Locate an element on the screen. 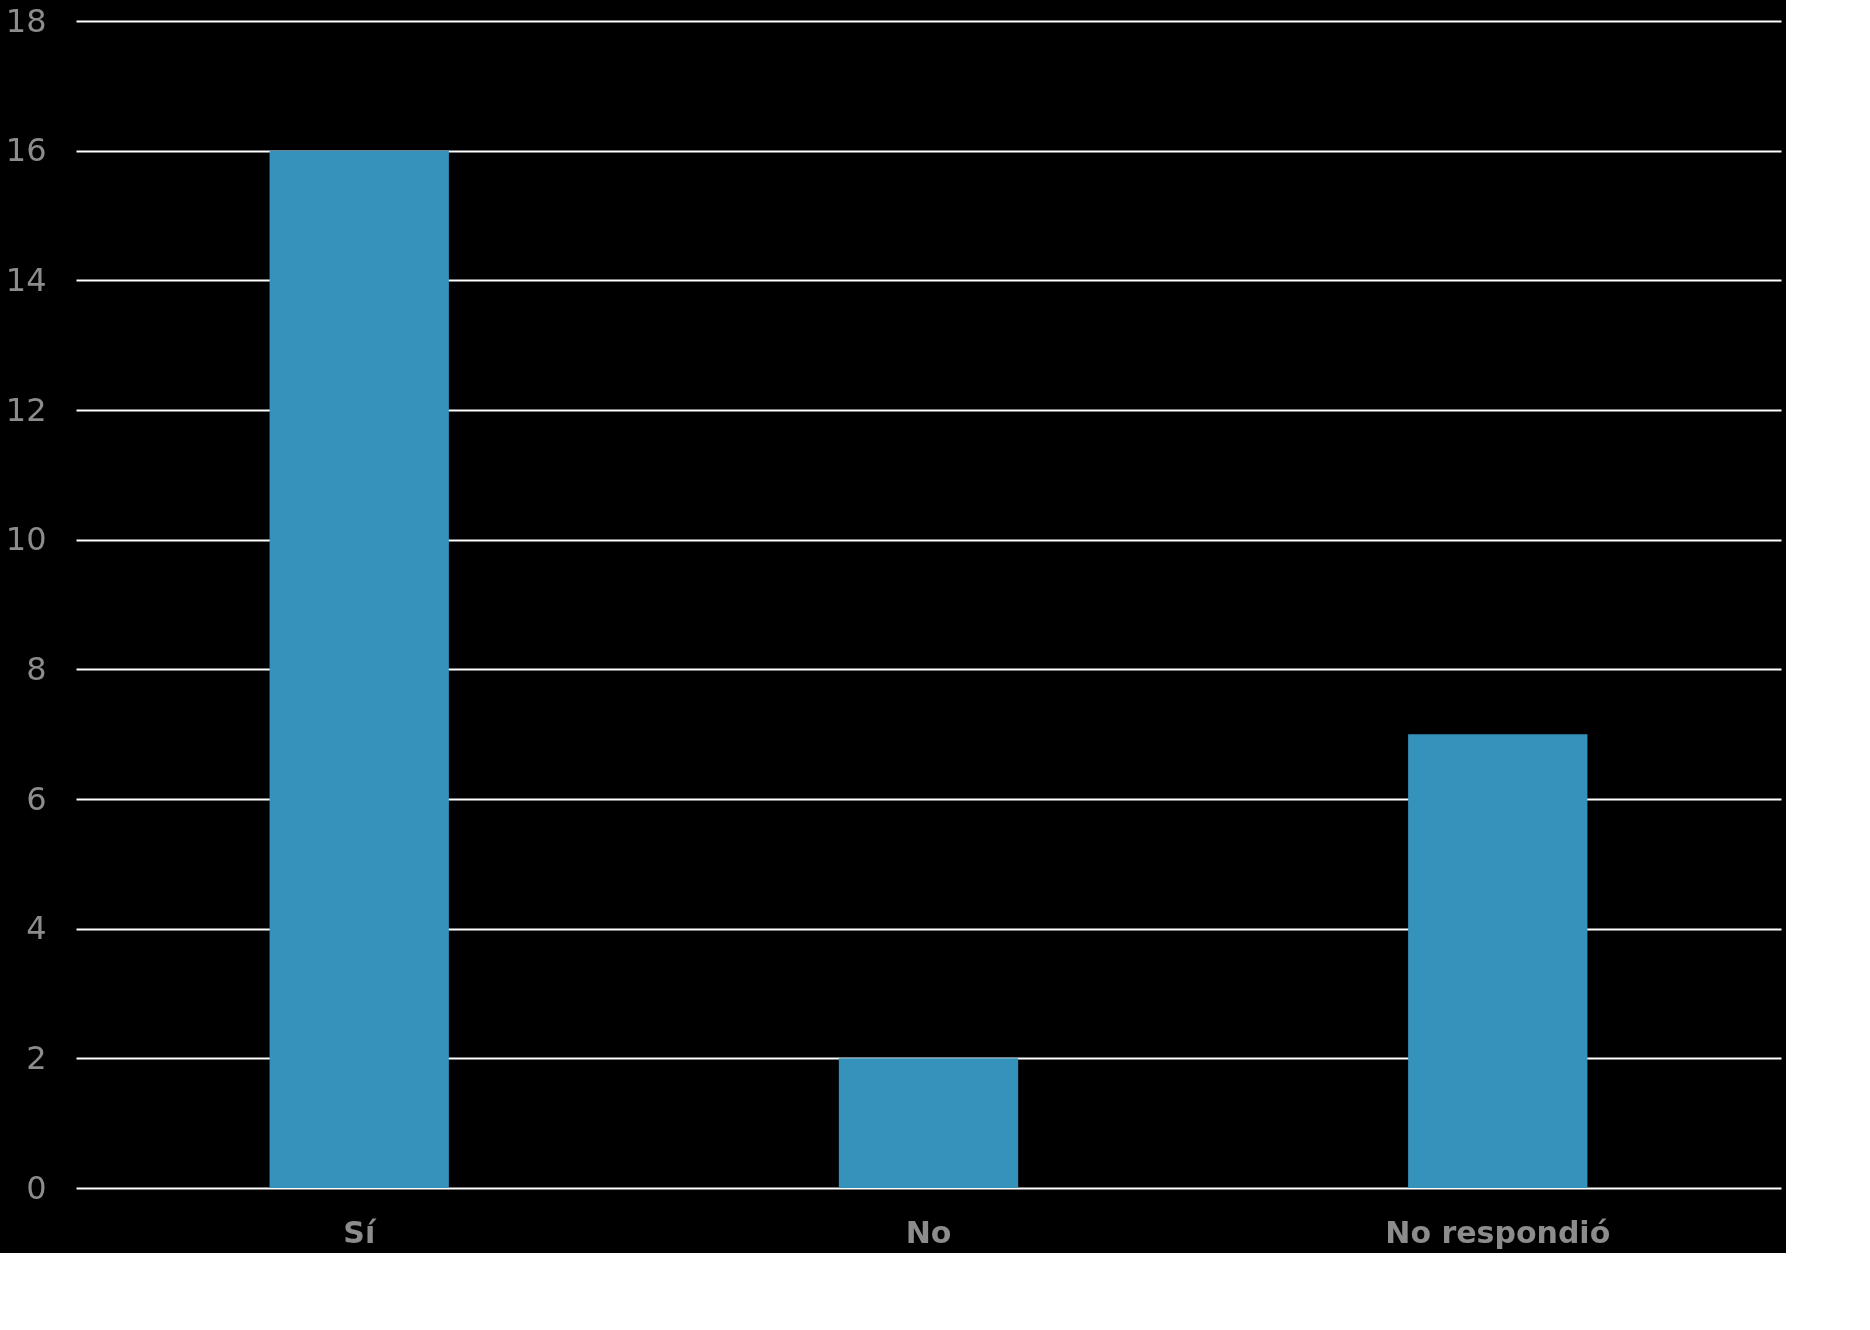 Image resolution: width=1870 pixels, height=1330 pixels. y-tick-label: 2 is located at coordinates (36, 1057).